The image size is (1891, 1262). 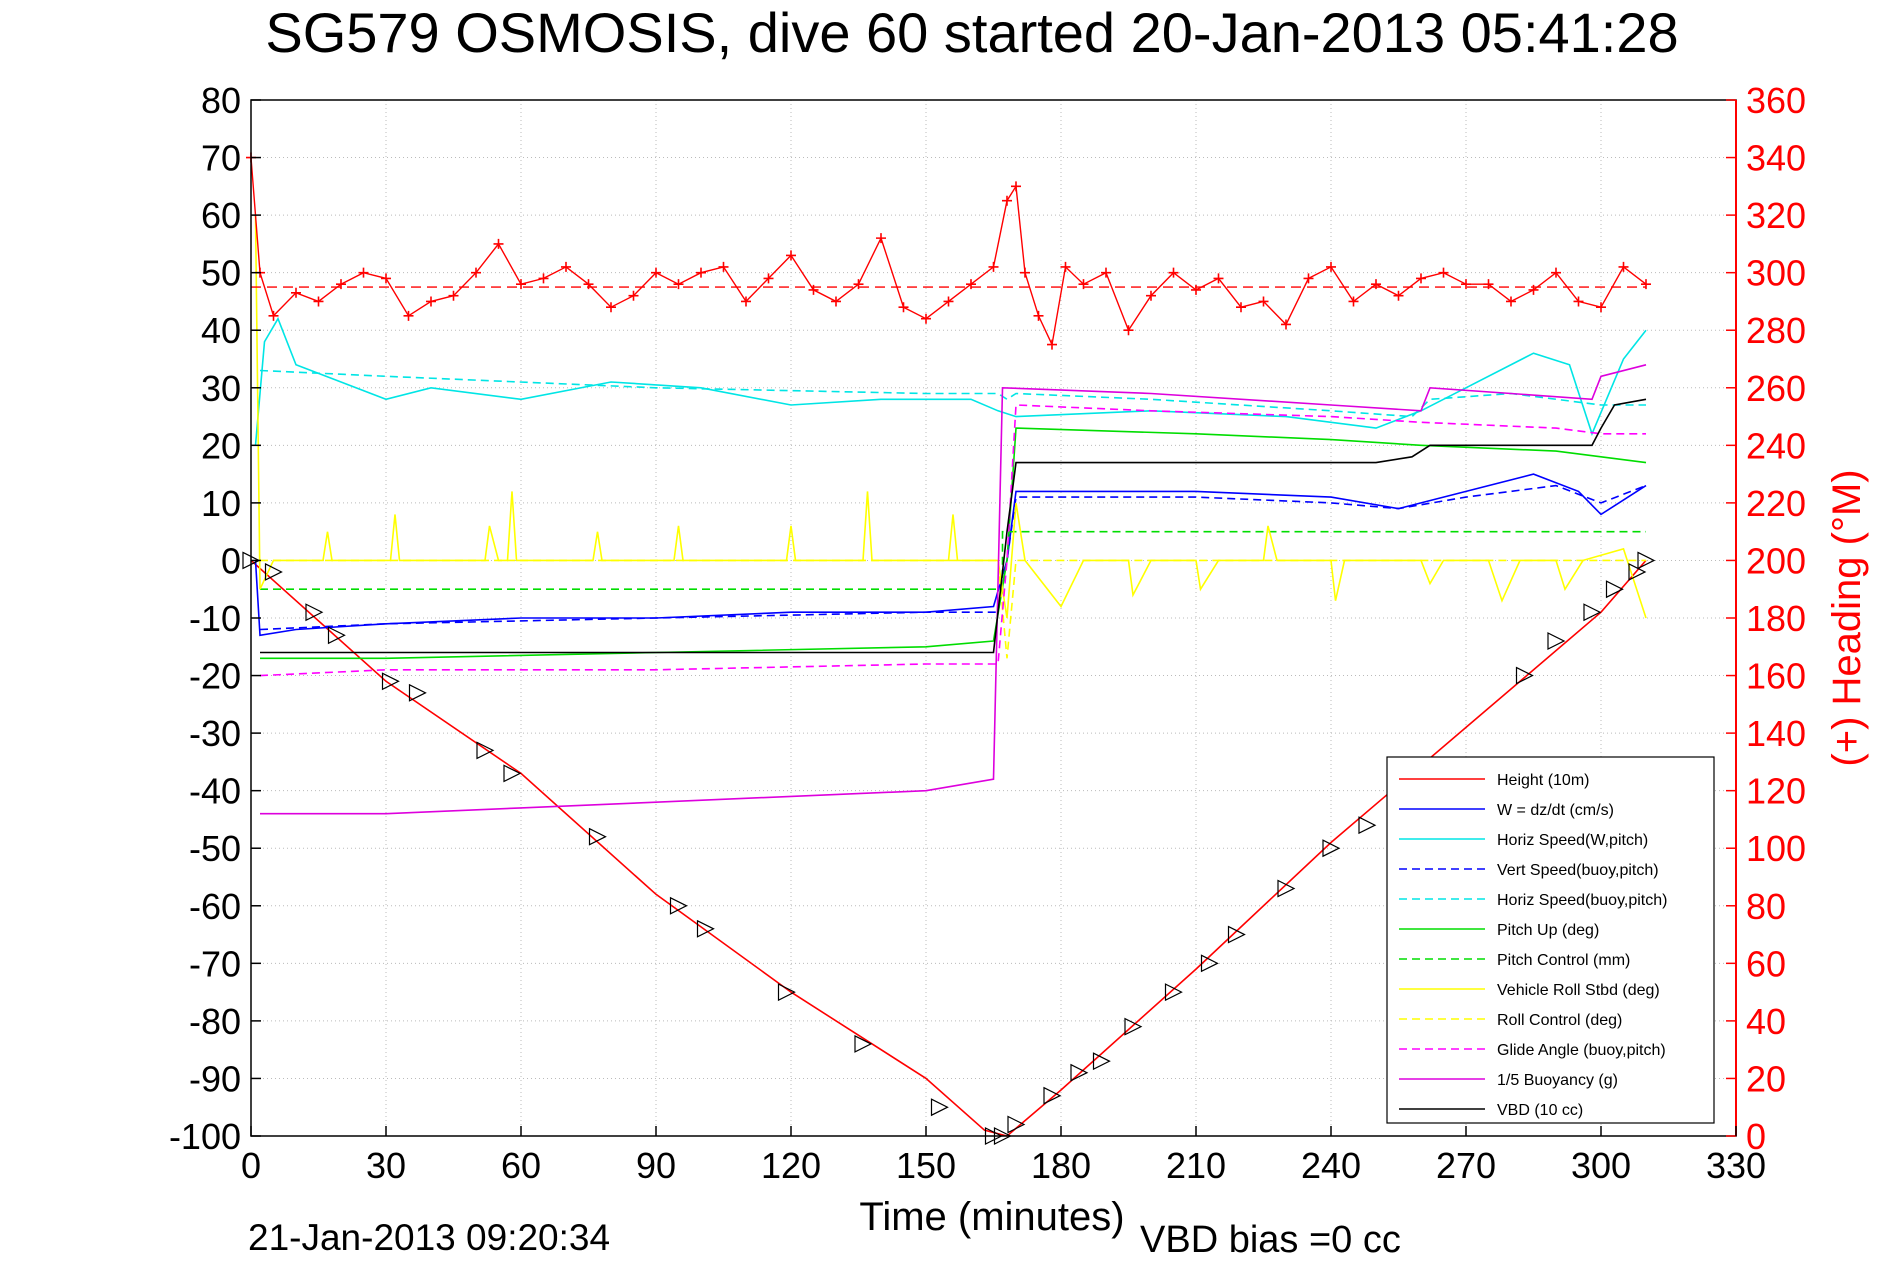 What do you see at coordinates (1756, 1136) in the screenshot?
I see `right-y-tick-label: 0` at bounding box center [1756, 1136].